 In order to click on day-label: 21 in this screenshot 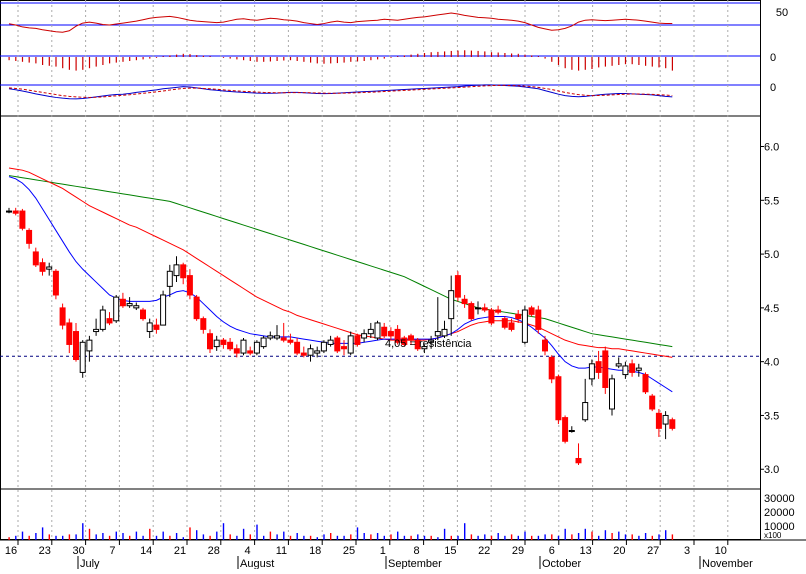, I will do `click(180, 551)`.